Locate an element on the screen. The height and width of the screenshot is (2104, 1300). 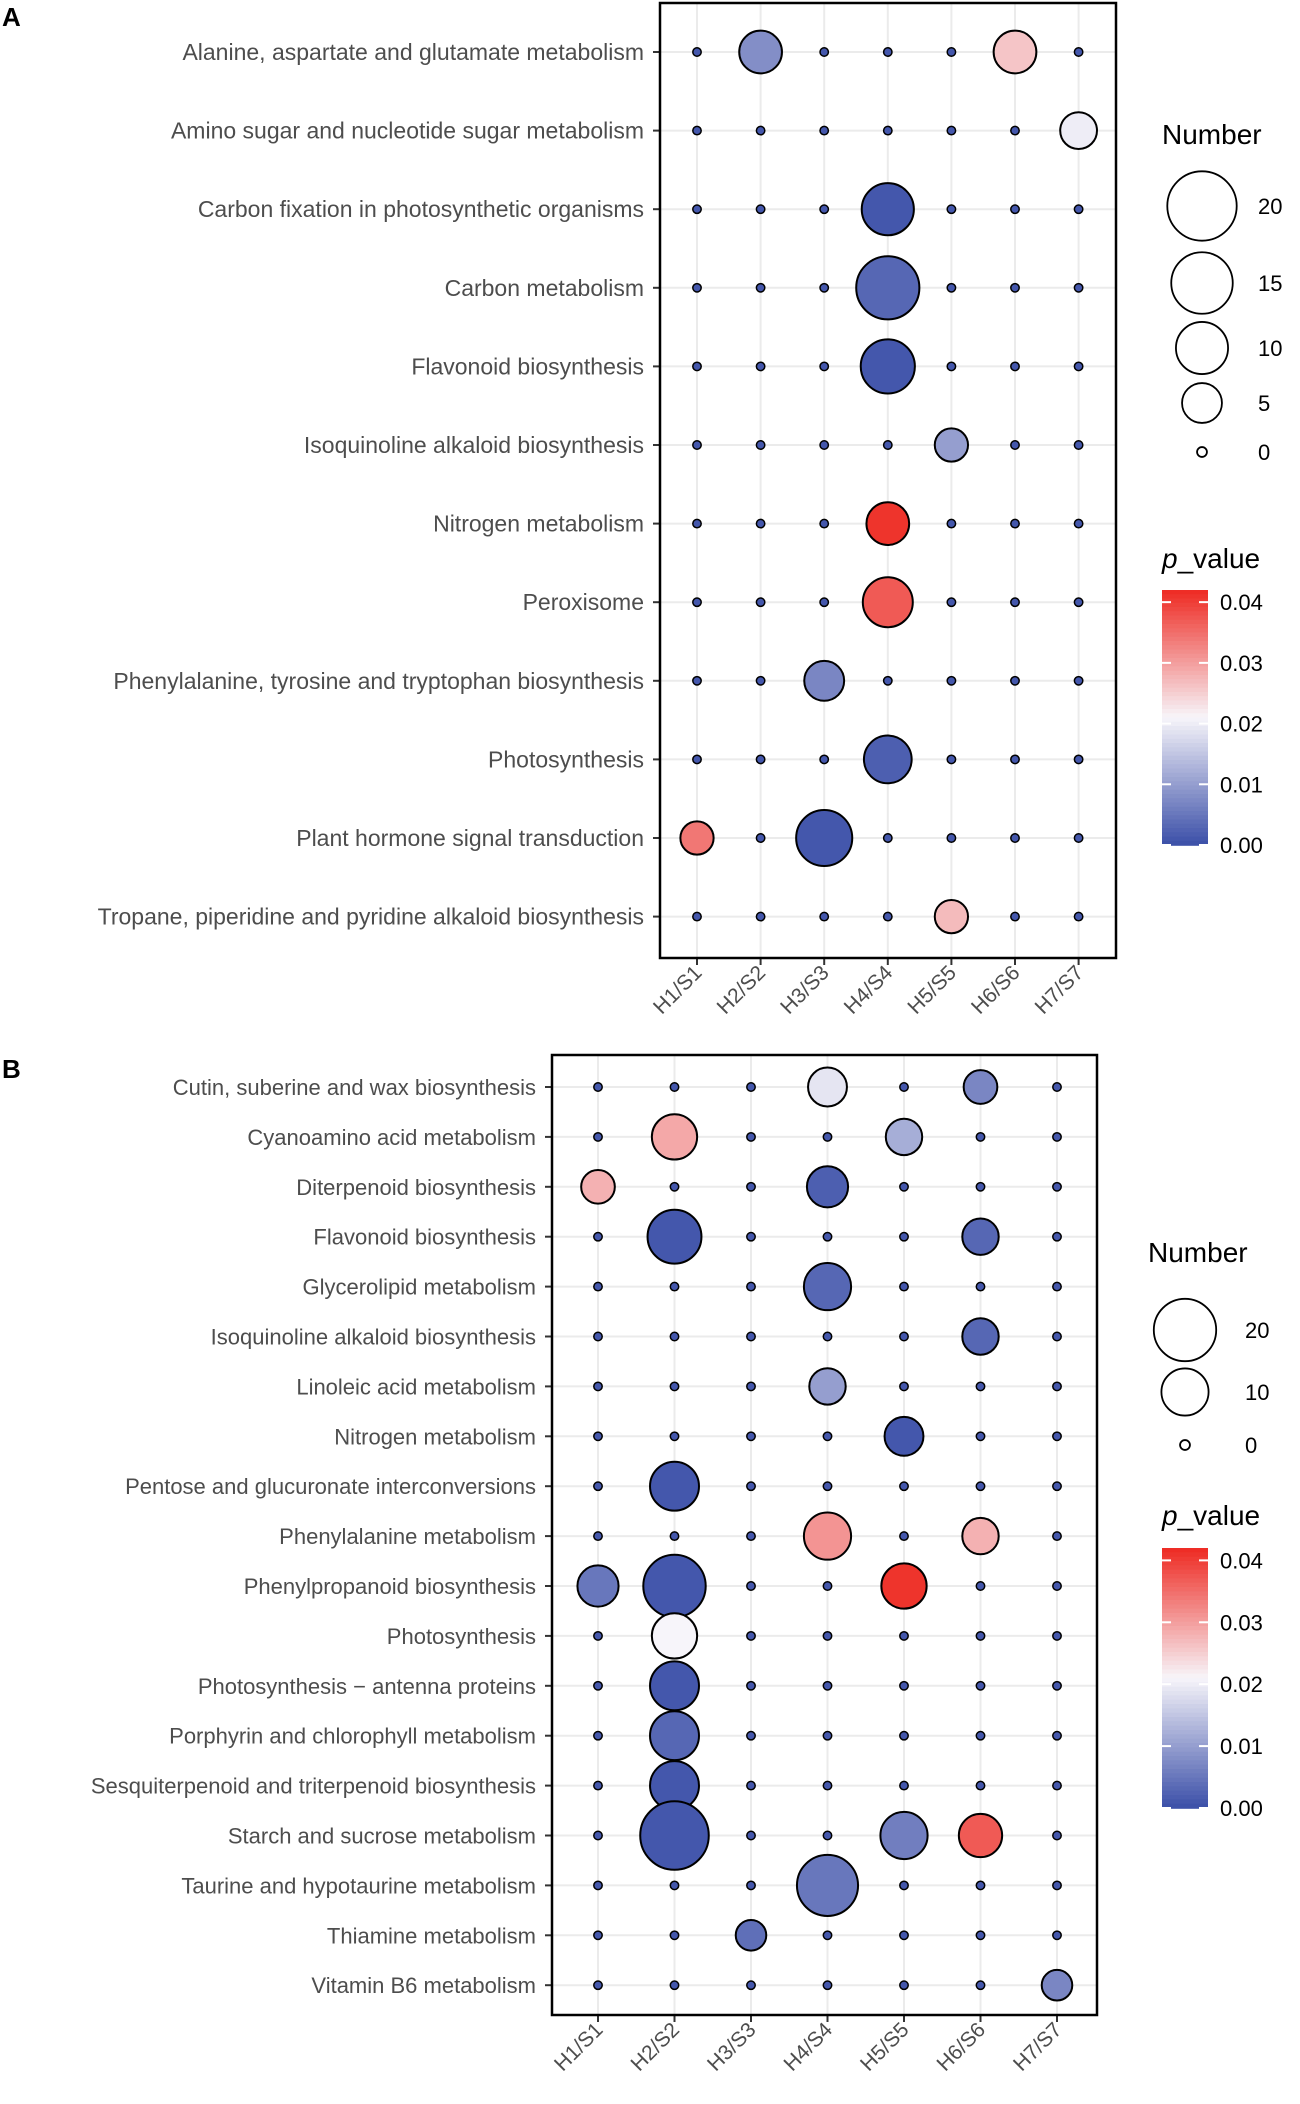
panel-a-size-legend-label: 0 is located at coordinates (1264, 452).